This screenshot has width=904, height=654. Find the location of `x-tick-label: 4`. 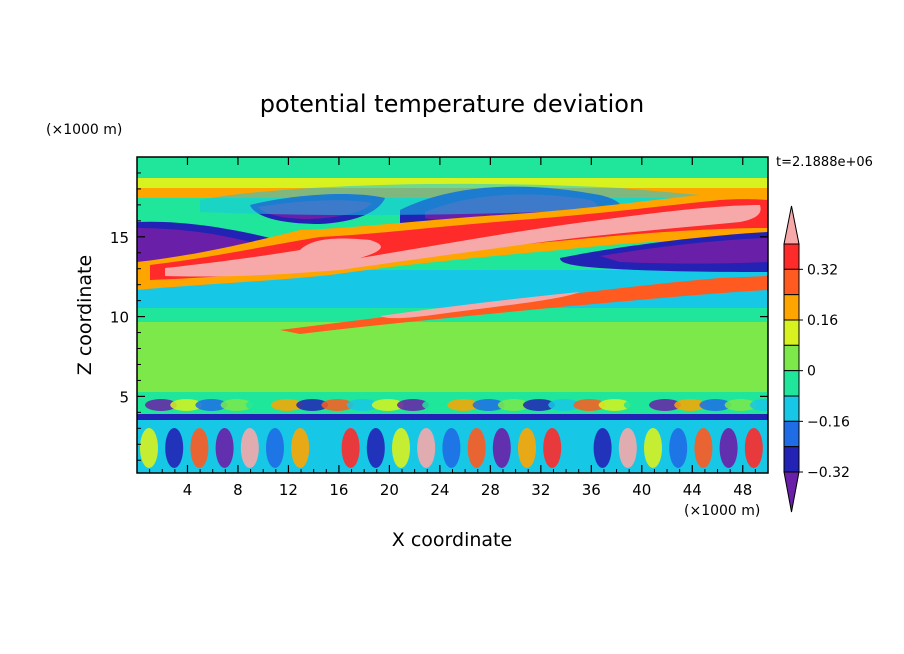

x-tick-label: 4 is located at coordinates (188, 490).